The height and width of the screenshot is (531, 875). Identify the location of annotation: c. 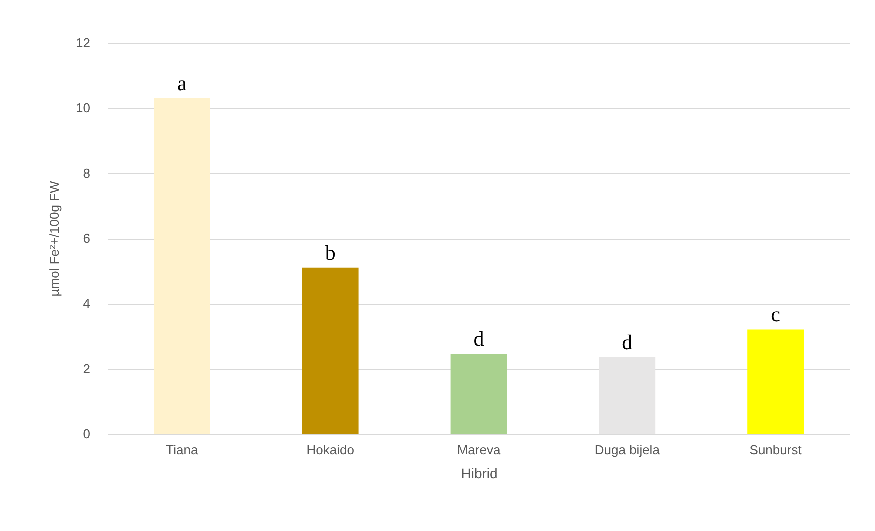
(775, 314).